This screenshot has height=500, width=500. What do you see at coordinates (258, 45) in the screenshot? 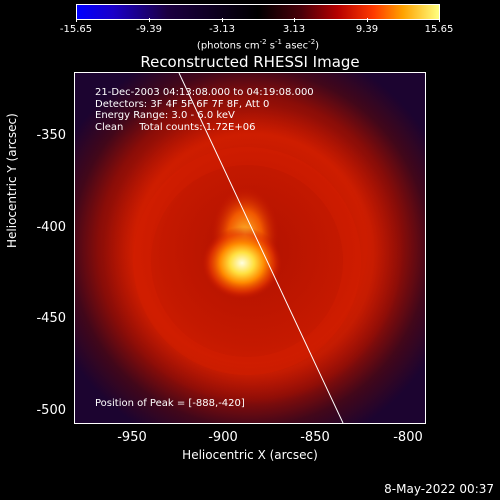
I see `colorbar-units: (photons cm-2 s-1 asec-2)` at bounding box center [258, 45].